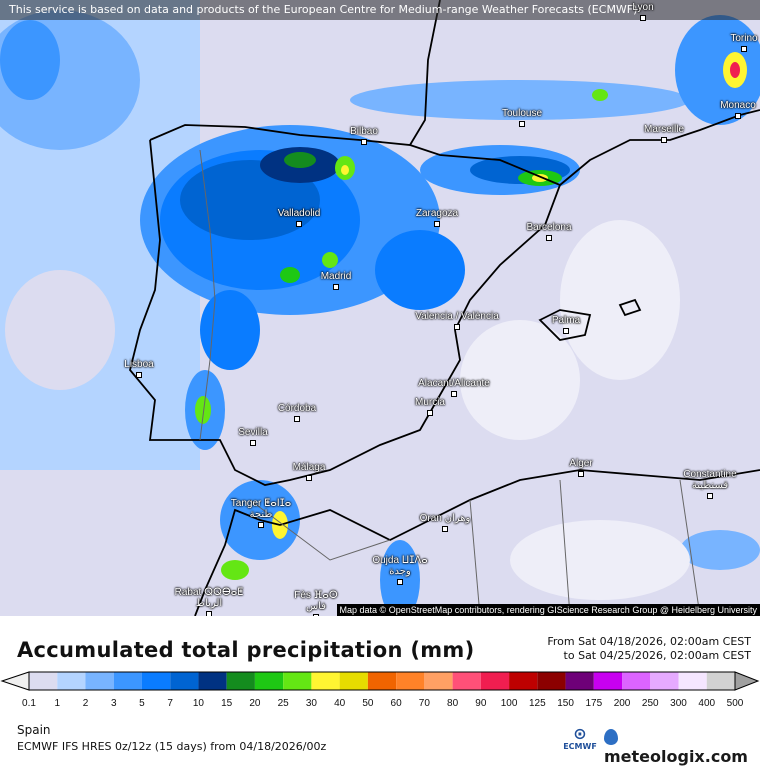 This screenshot has width=760, height=766. I want to click on city-name: Córdoba, so click(297, 408).